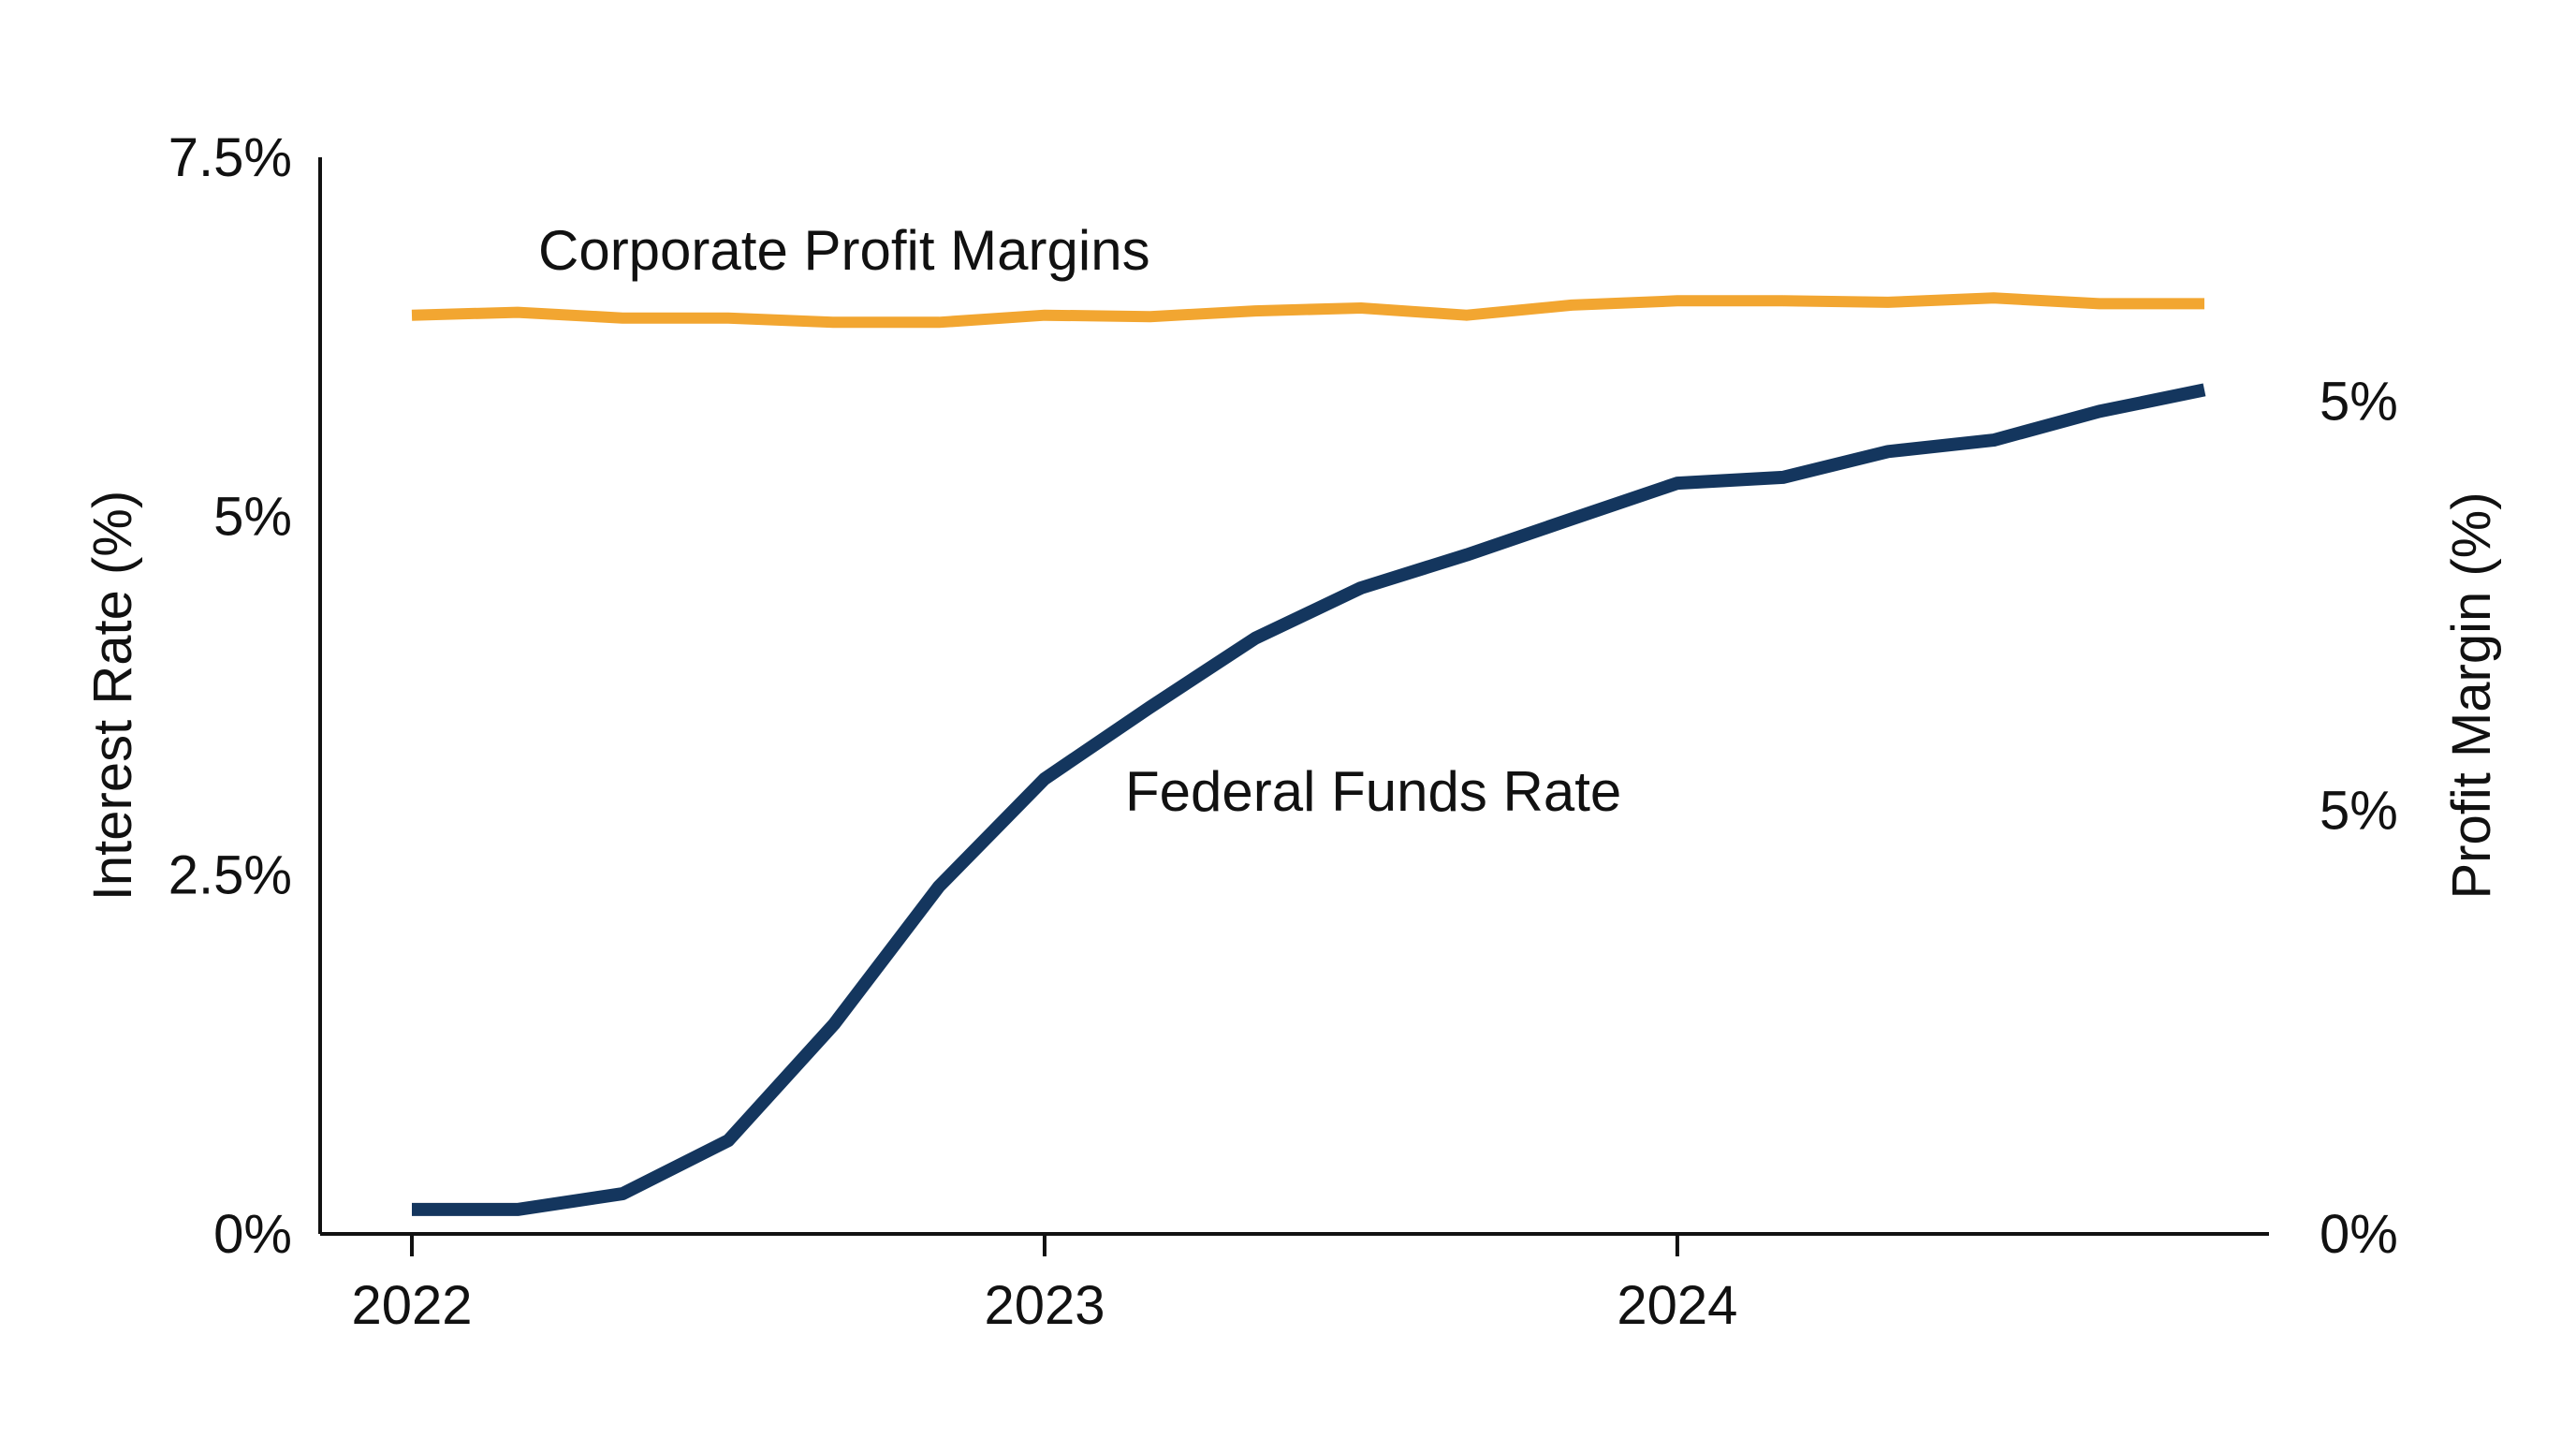 This screenshot has width=2576, height=1438. I want to click on y-tick-label-left: 2.5%, so click(230, 875).